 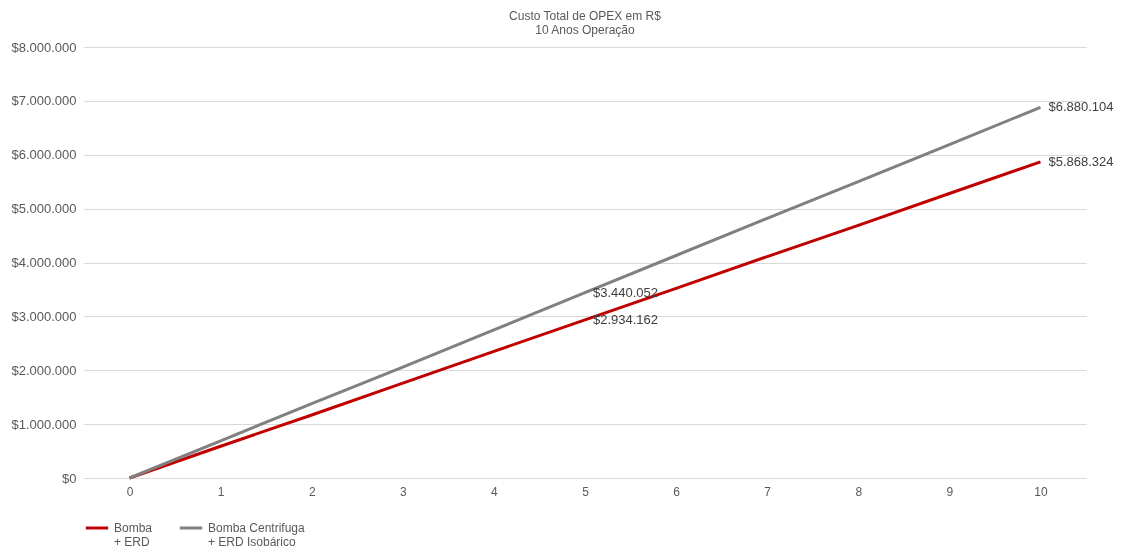 I want to click on x-tick-label: 10, so click(x=1041, y=491).